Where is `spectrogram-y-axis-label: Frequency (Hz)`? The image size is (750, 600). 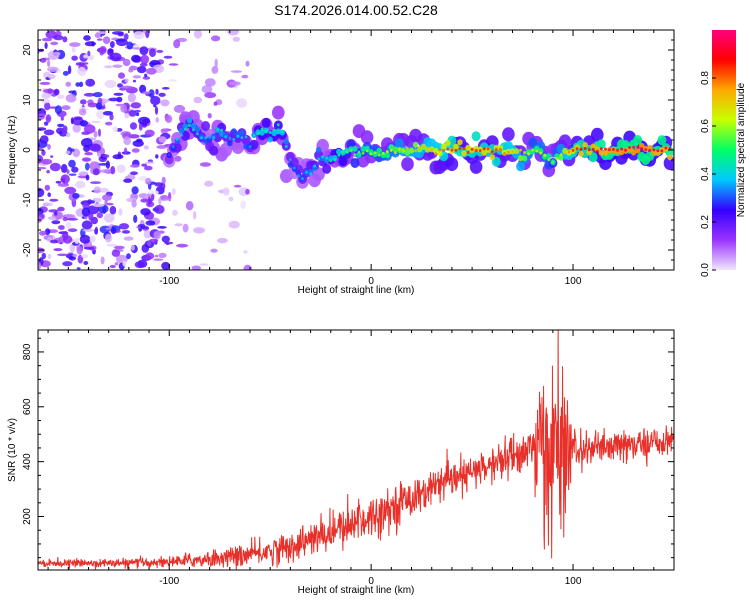 spectrogram-y-axis-label: Frequency (Hz) is located at coordinates (12, 150).